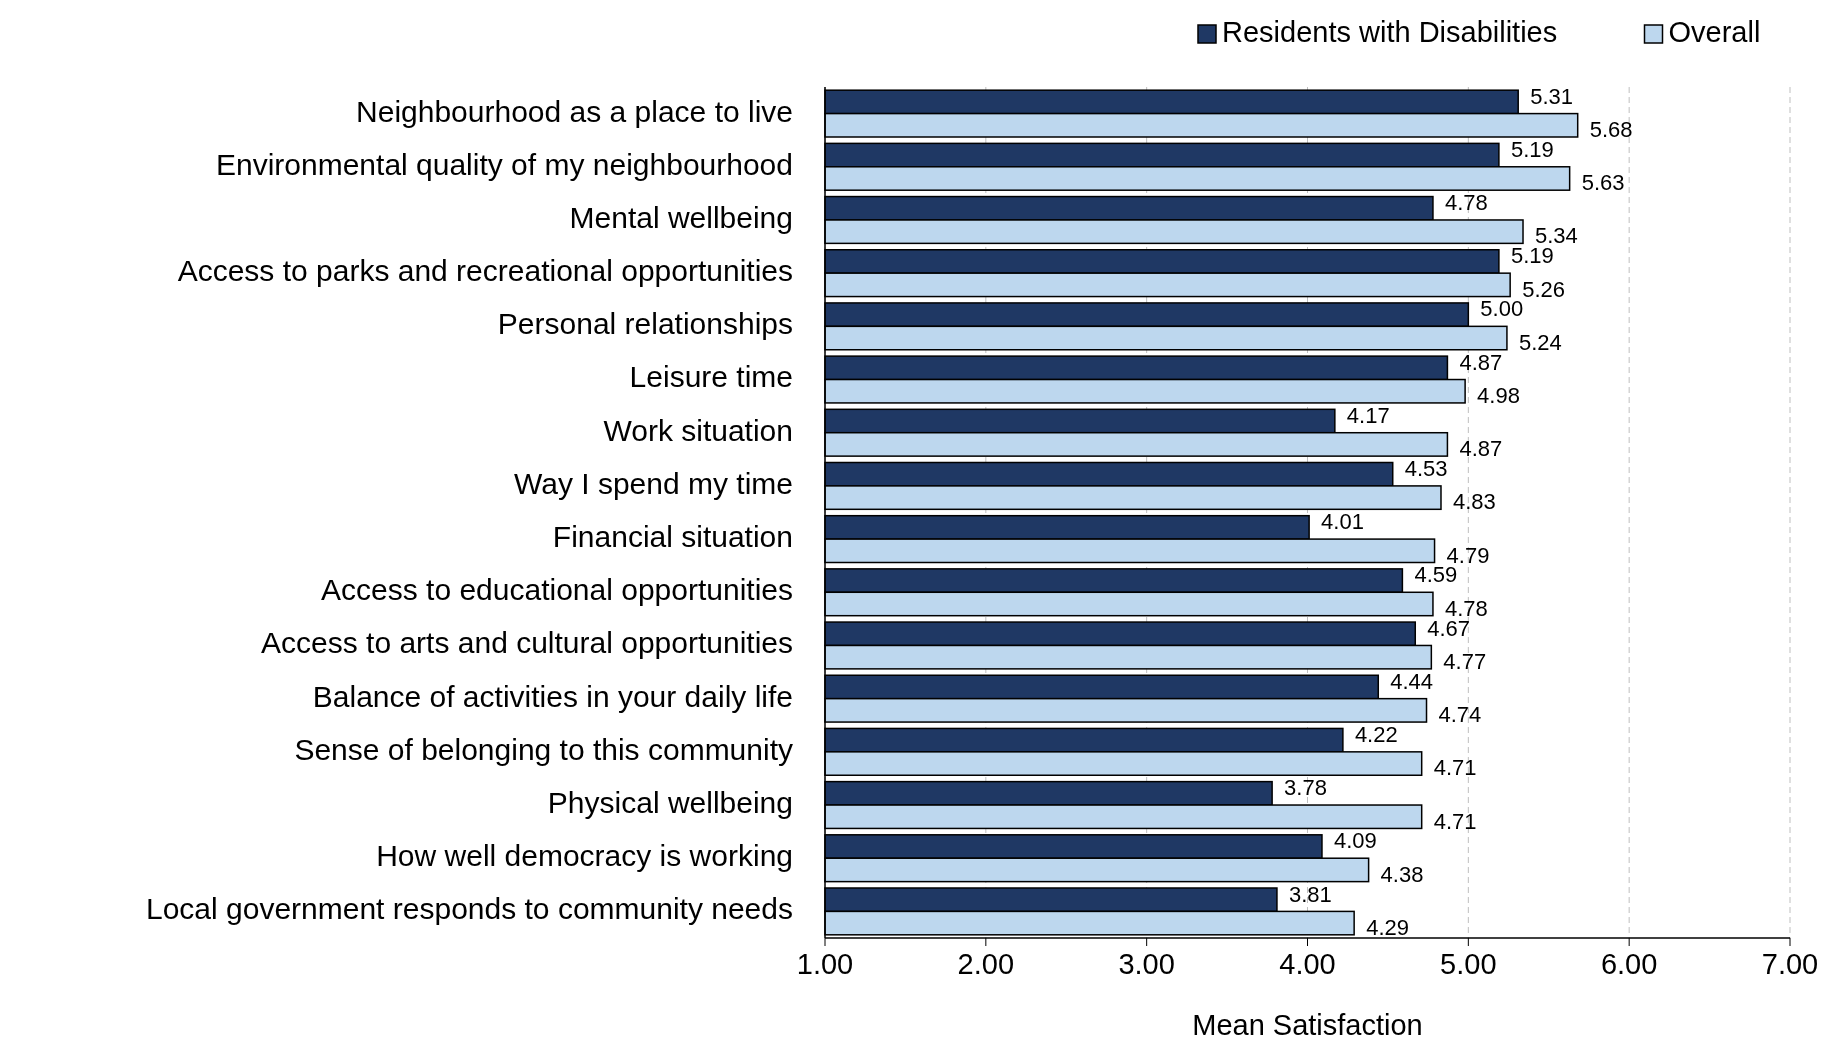 Image resolution: width=1823 pixels, height=1047 pixels. Describe the element at coordinates (1540, 342) in the screenshot. I see `data-label: 5.24` at that location.